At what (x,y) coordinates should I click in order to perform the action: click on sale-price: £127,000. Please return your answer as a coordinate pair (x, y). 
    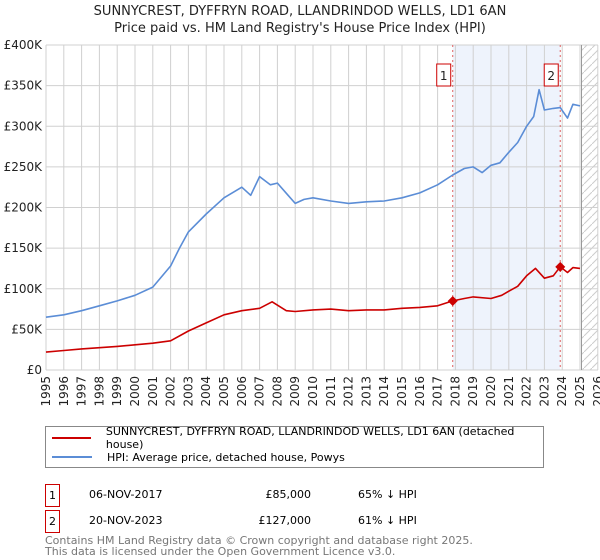
    Looking at the image, I should click on (285, 520).